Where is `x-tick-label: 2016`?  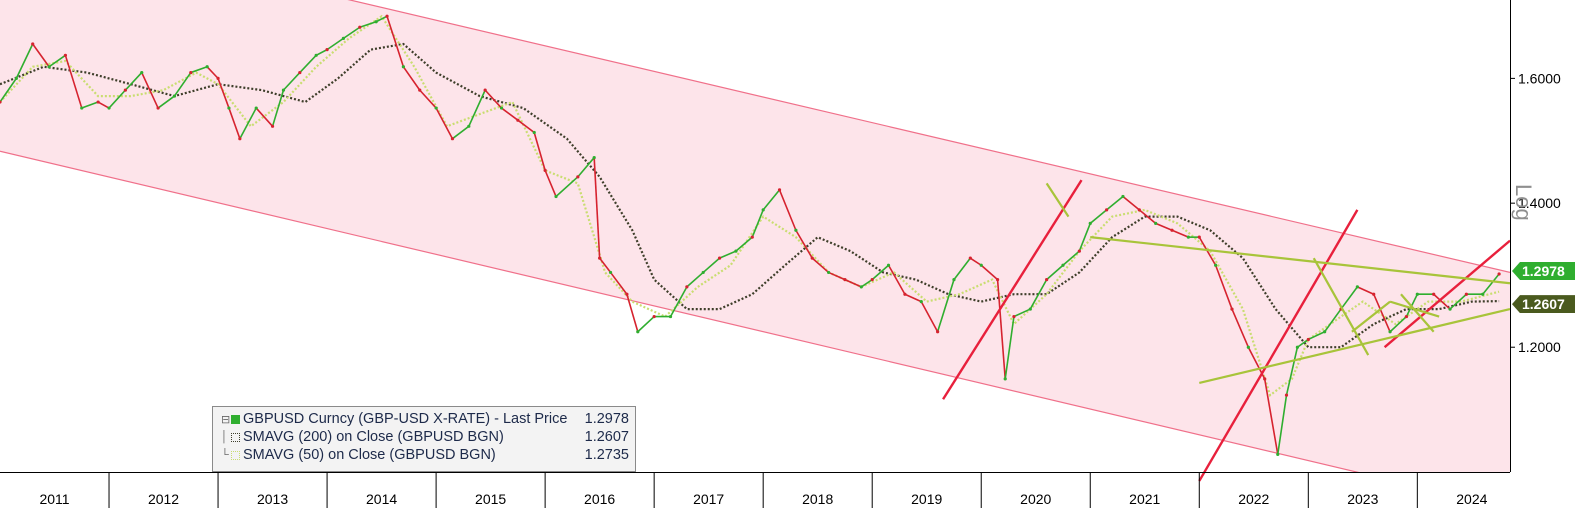
x-tick-label: 2016 is located at coordinates (599, 499).